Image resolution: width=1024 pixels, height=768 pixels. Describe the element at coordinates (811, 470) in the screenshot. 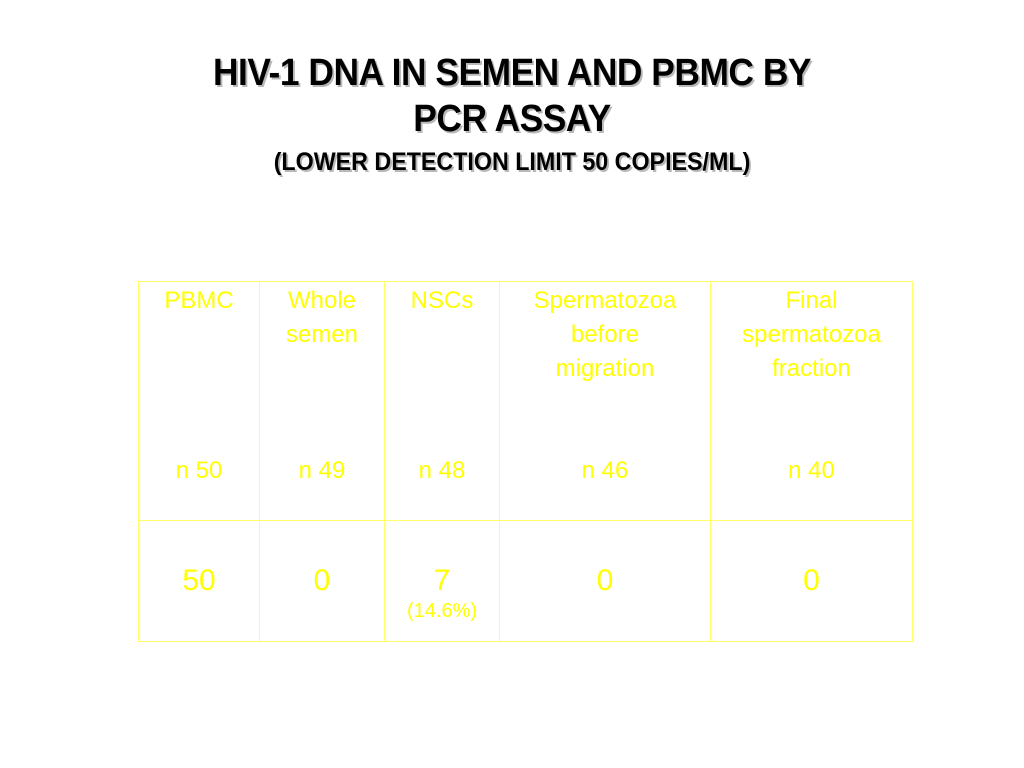

I see `sample-count-final-spermatozoa-fraction: n 40` at that location.